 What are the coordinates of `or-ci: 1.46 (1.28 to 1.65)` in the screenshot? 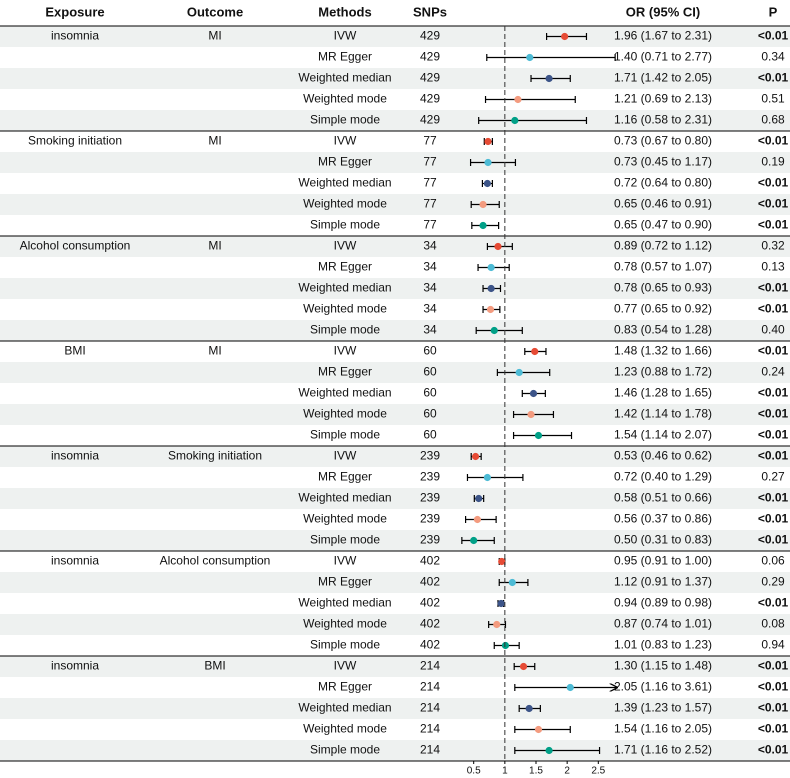 It's located at (663, 393).